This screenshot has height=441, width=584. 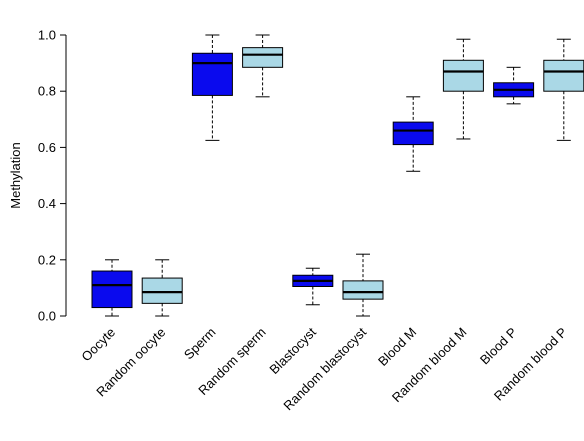 I want to click on y-tick-label: 0.8, so click(x=47, y=91).